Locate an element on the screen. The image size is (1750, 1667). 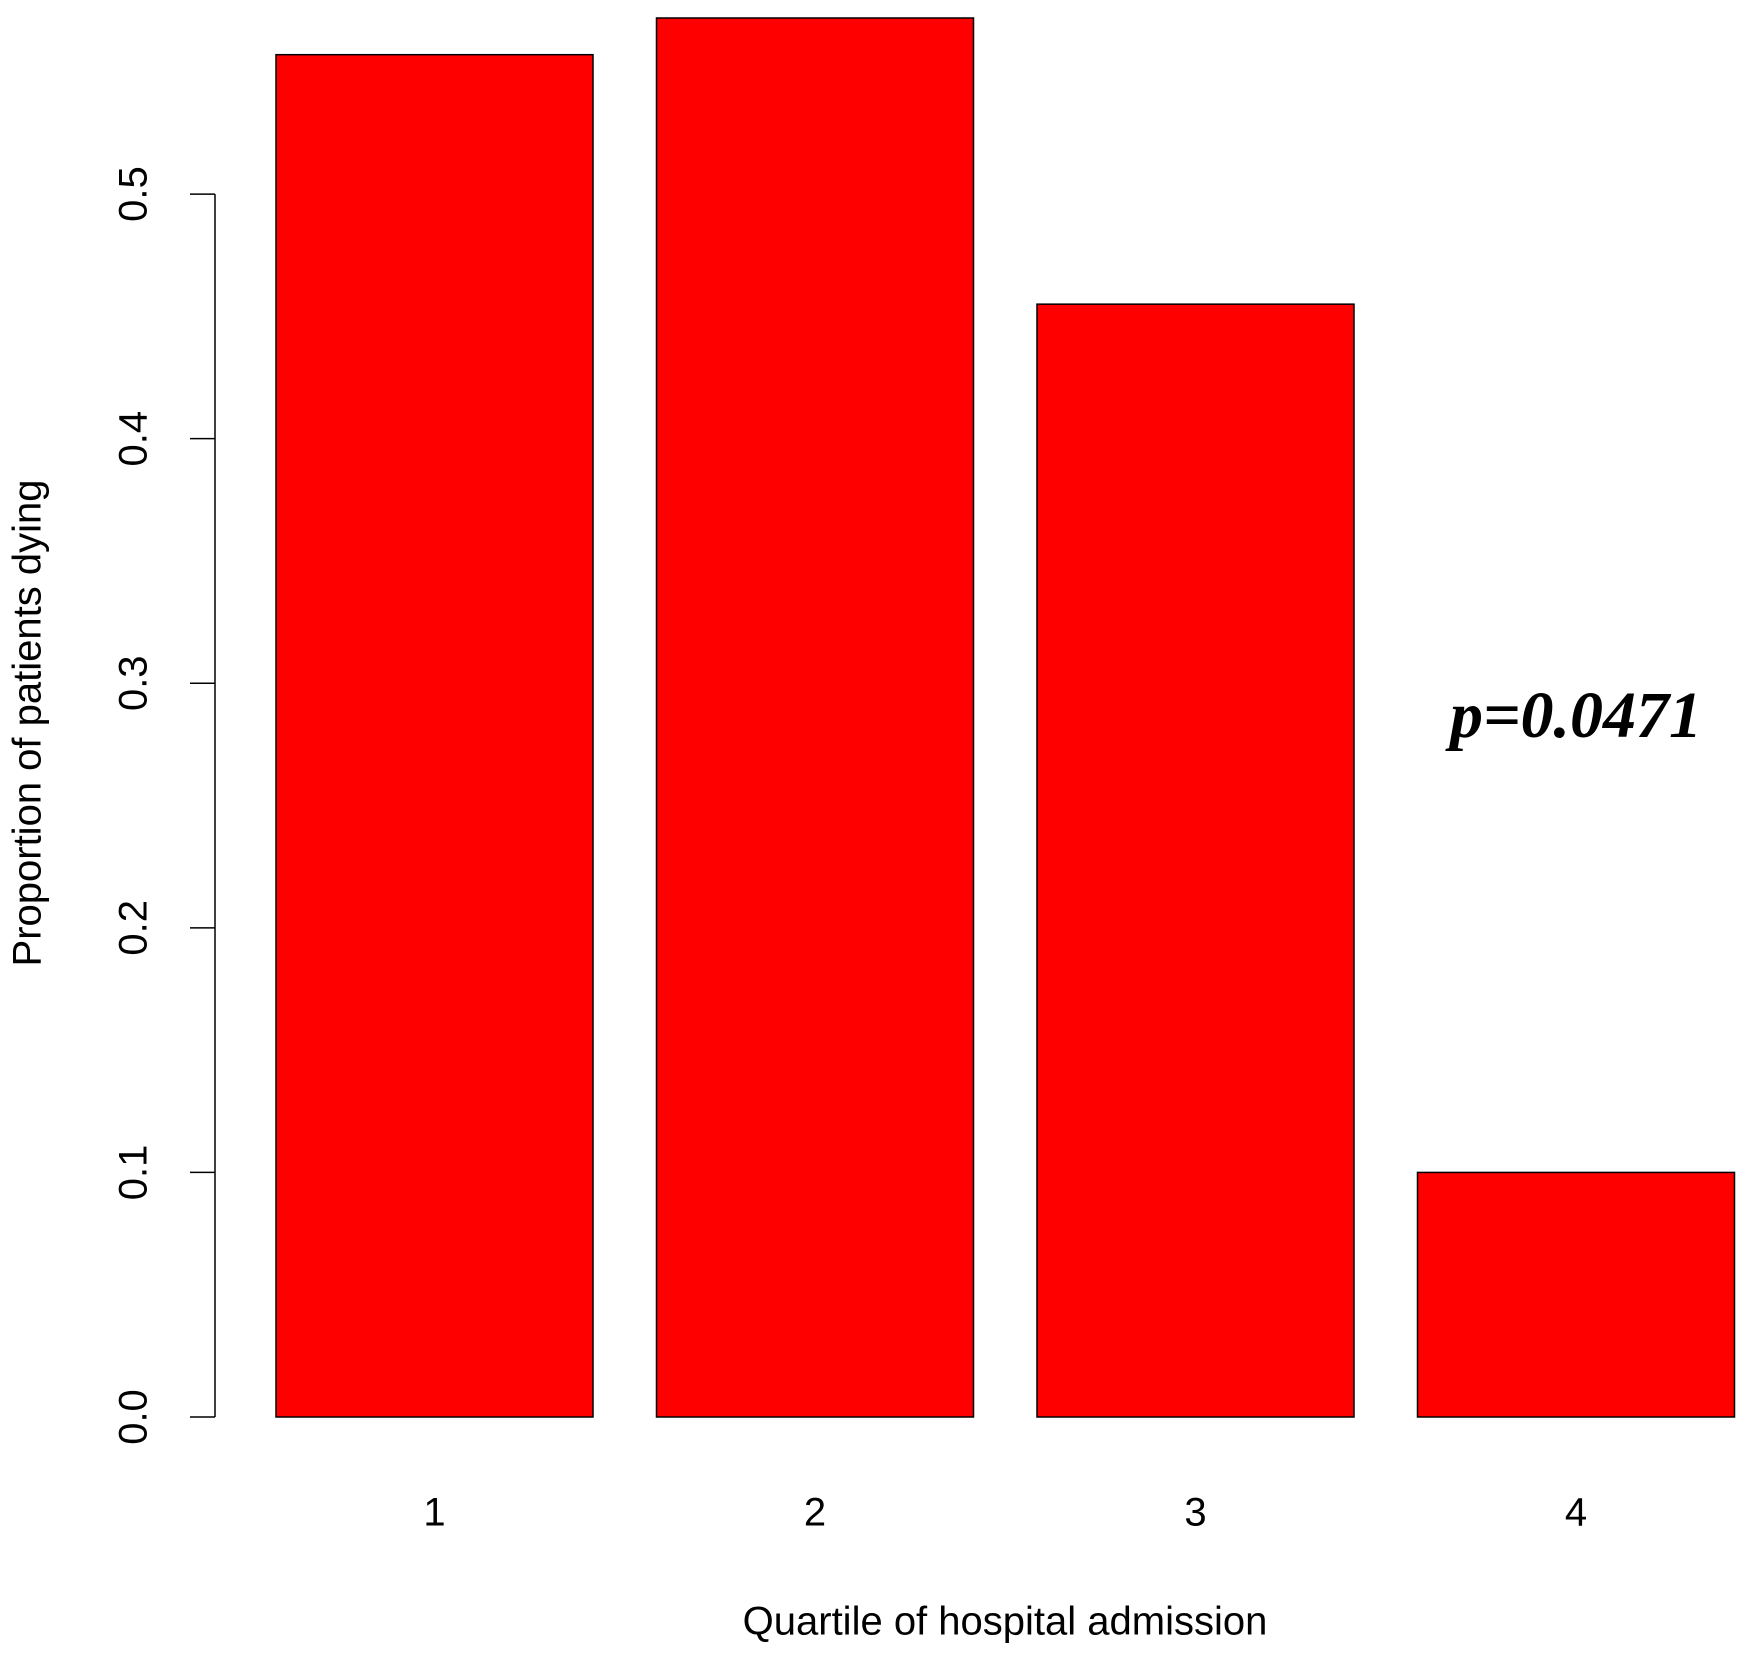
x-tick-label: 2 is located at coordinates (815, 1513).